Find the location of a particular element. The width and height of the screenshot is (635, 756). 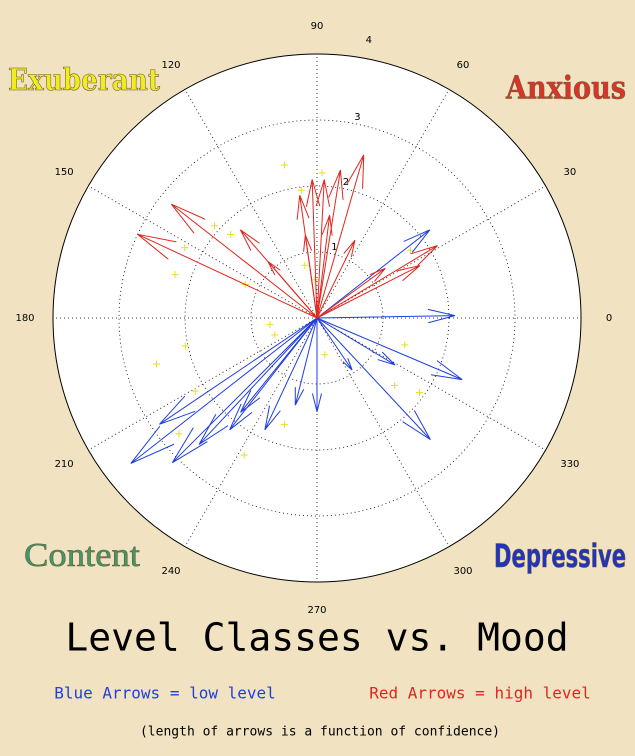

mood-label: Exuberant is located at coordinates (84, 80).